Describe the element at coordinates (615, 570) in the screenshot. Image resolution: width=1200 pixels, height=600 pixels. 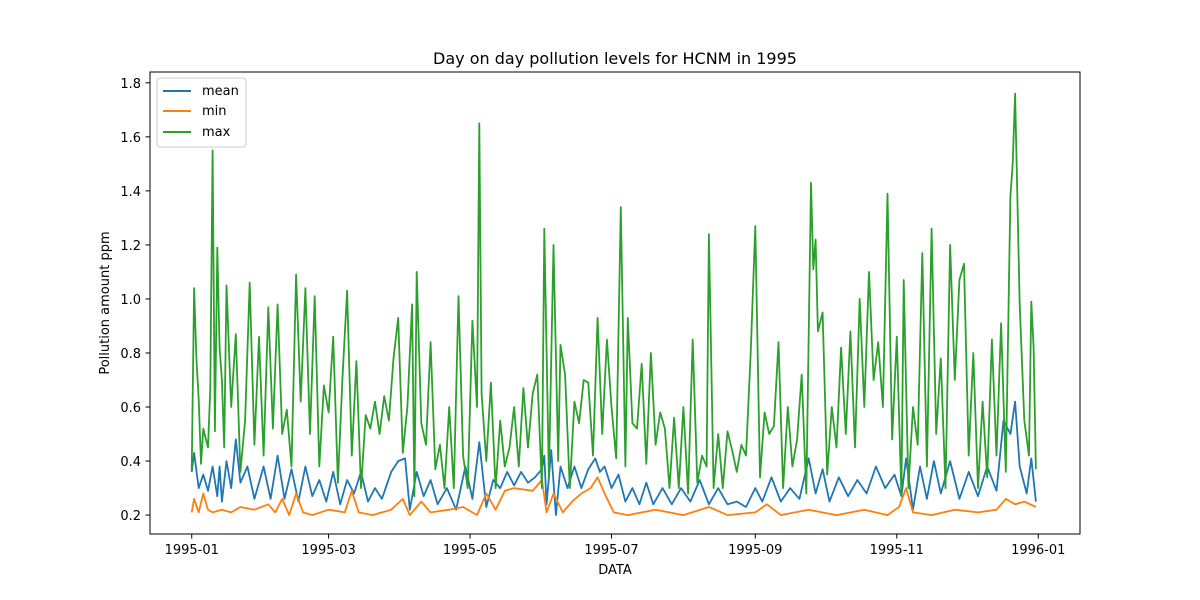
I see `x-axis-label: DATA` at that location.